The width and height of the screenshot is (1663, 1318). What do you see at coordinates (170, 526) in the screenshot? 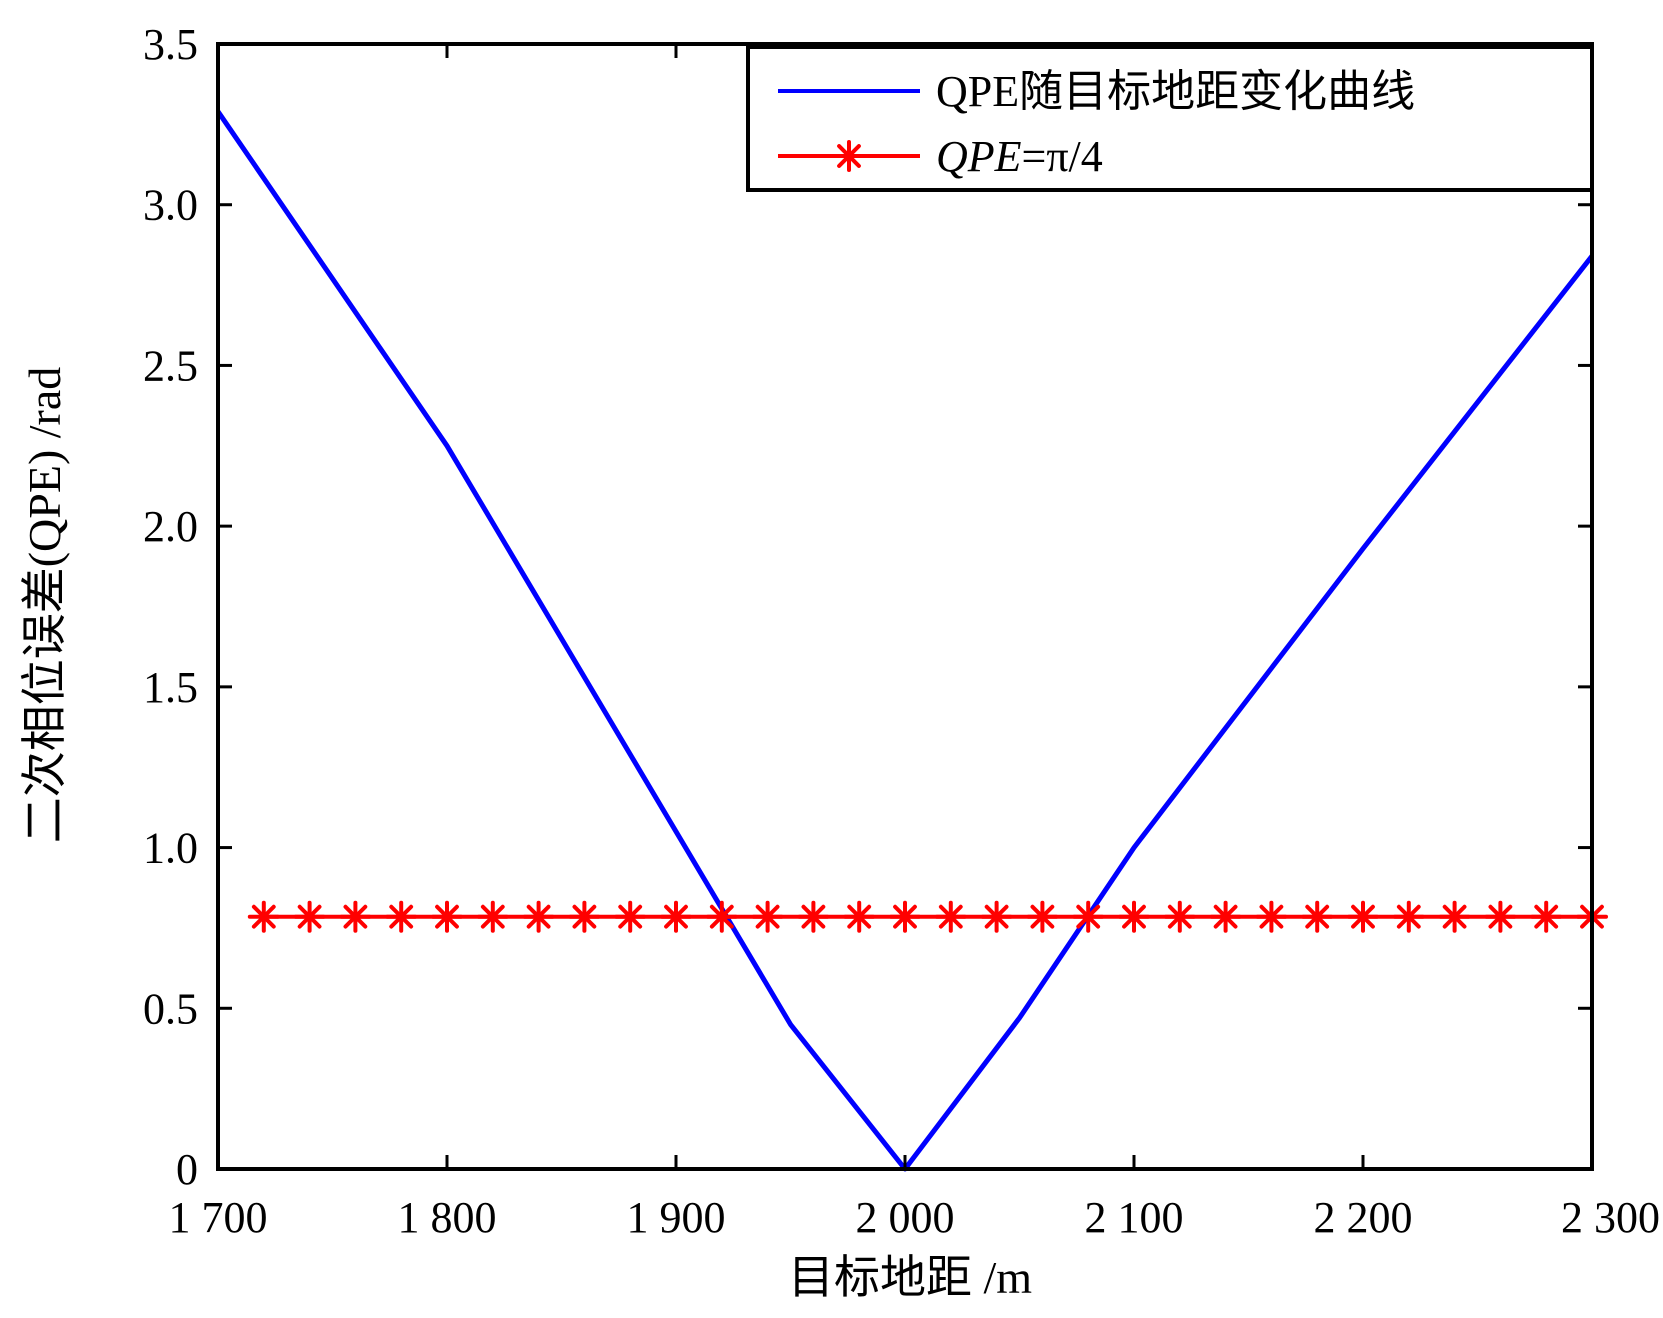
I see `y-tick-label: 2.0` at bounding box center [170, 526].